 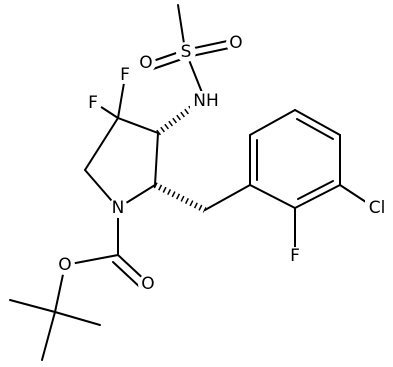 What do you see at coordinates (206, 101) in the screenshot?
I see `atom-label: NH` at bounding box center [206, 101].